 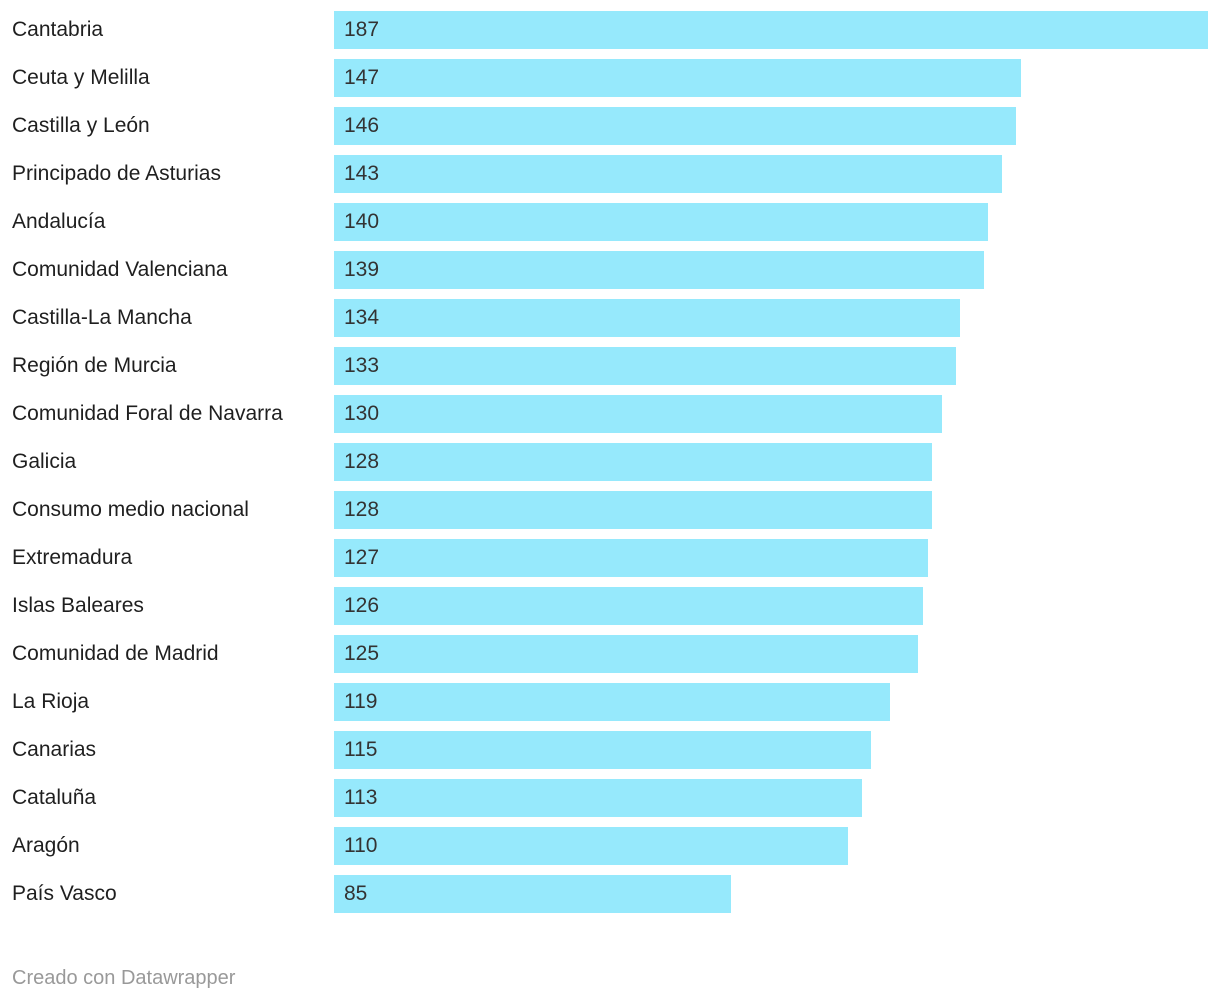 I want to click on bar-track: 140, so click(x=771, y=222).